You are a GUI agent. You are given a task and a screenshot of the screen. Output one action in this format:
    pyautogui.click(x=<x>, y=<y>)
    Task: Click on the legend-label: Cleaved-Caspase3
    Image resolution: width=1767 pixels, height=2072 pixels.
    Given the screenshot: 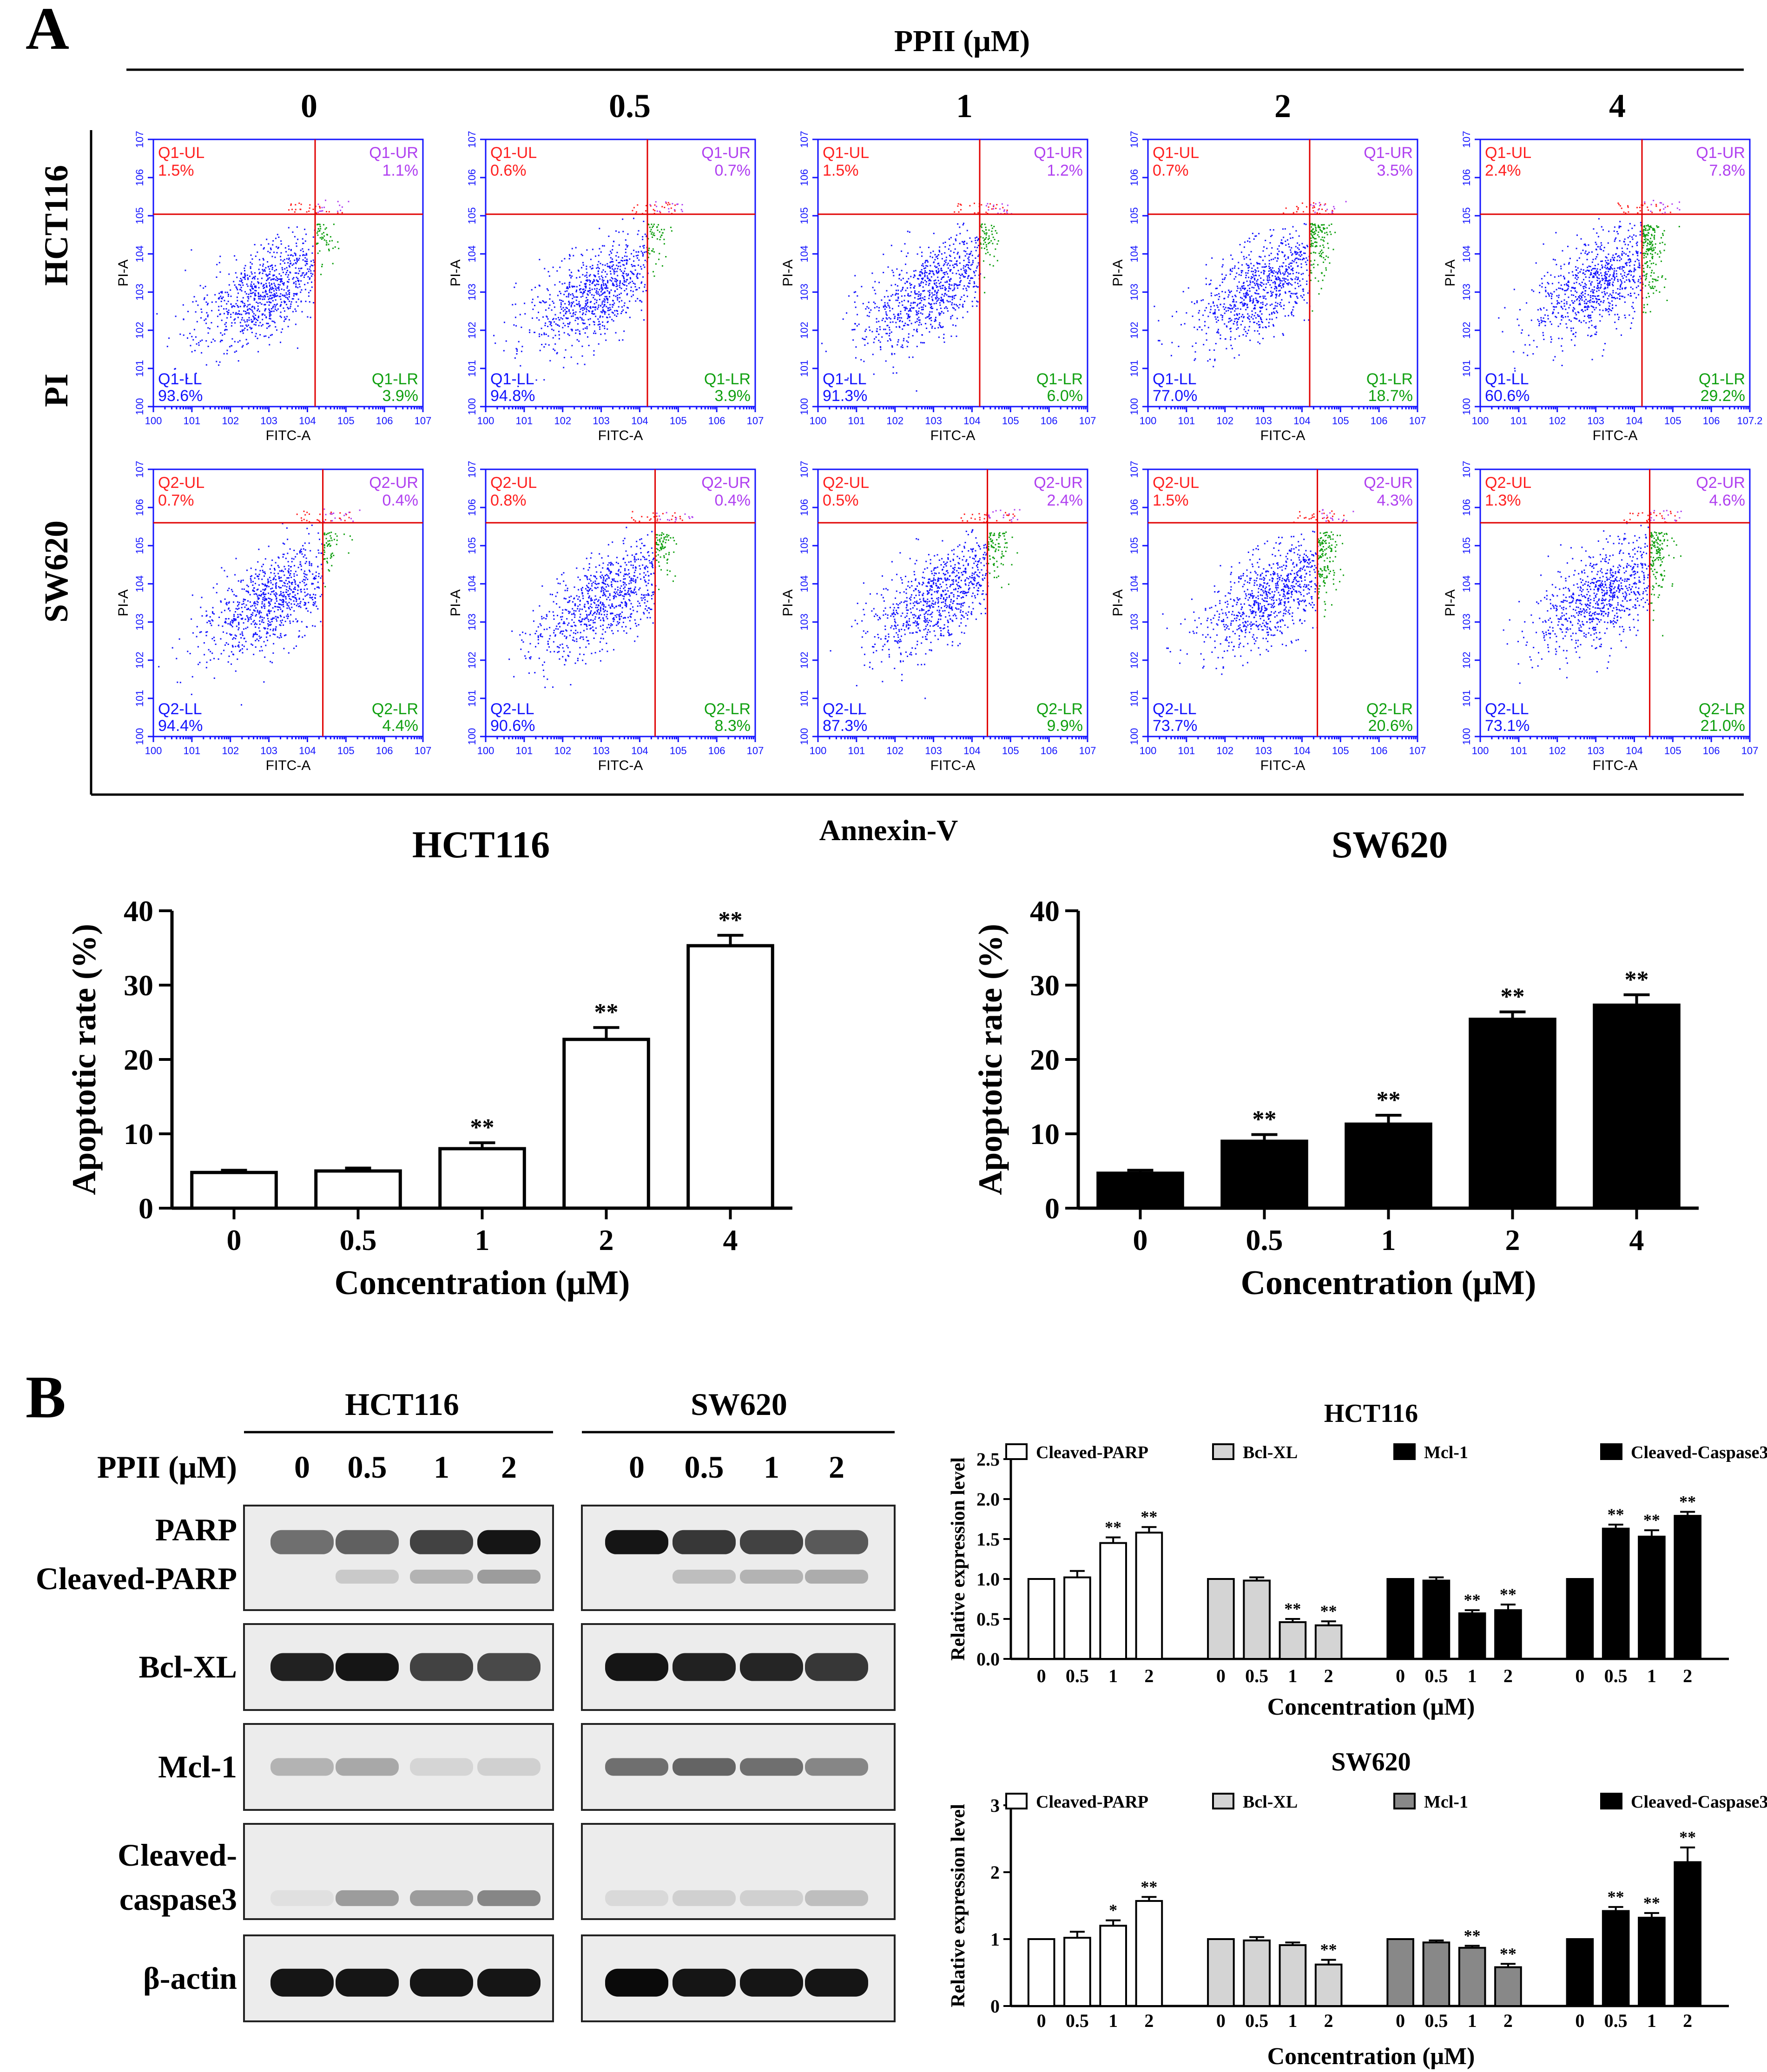 What is the action you would take?
    pyautogui.click(x=1699, y=1453)
    